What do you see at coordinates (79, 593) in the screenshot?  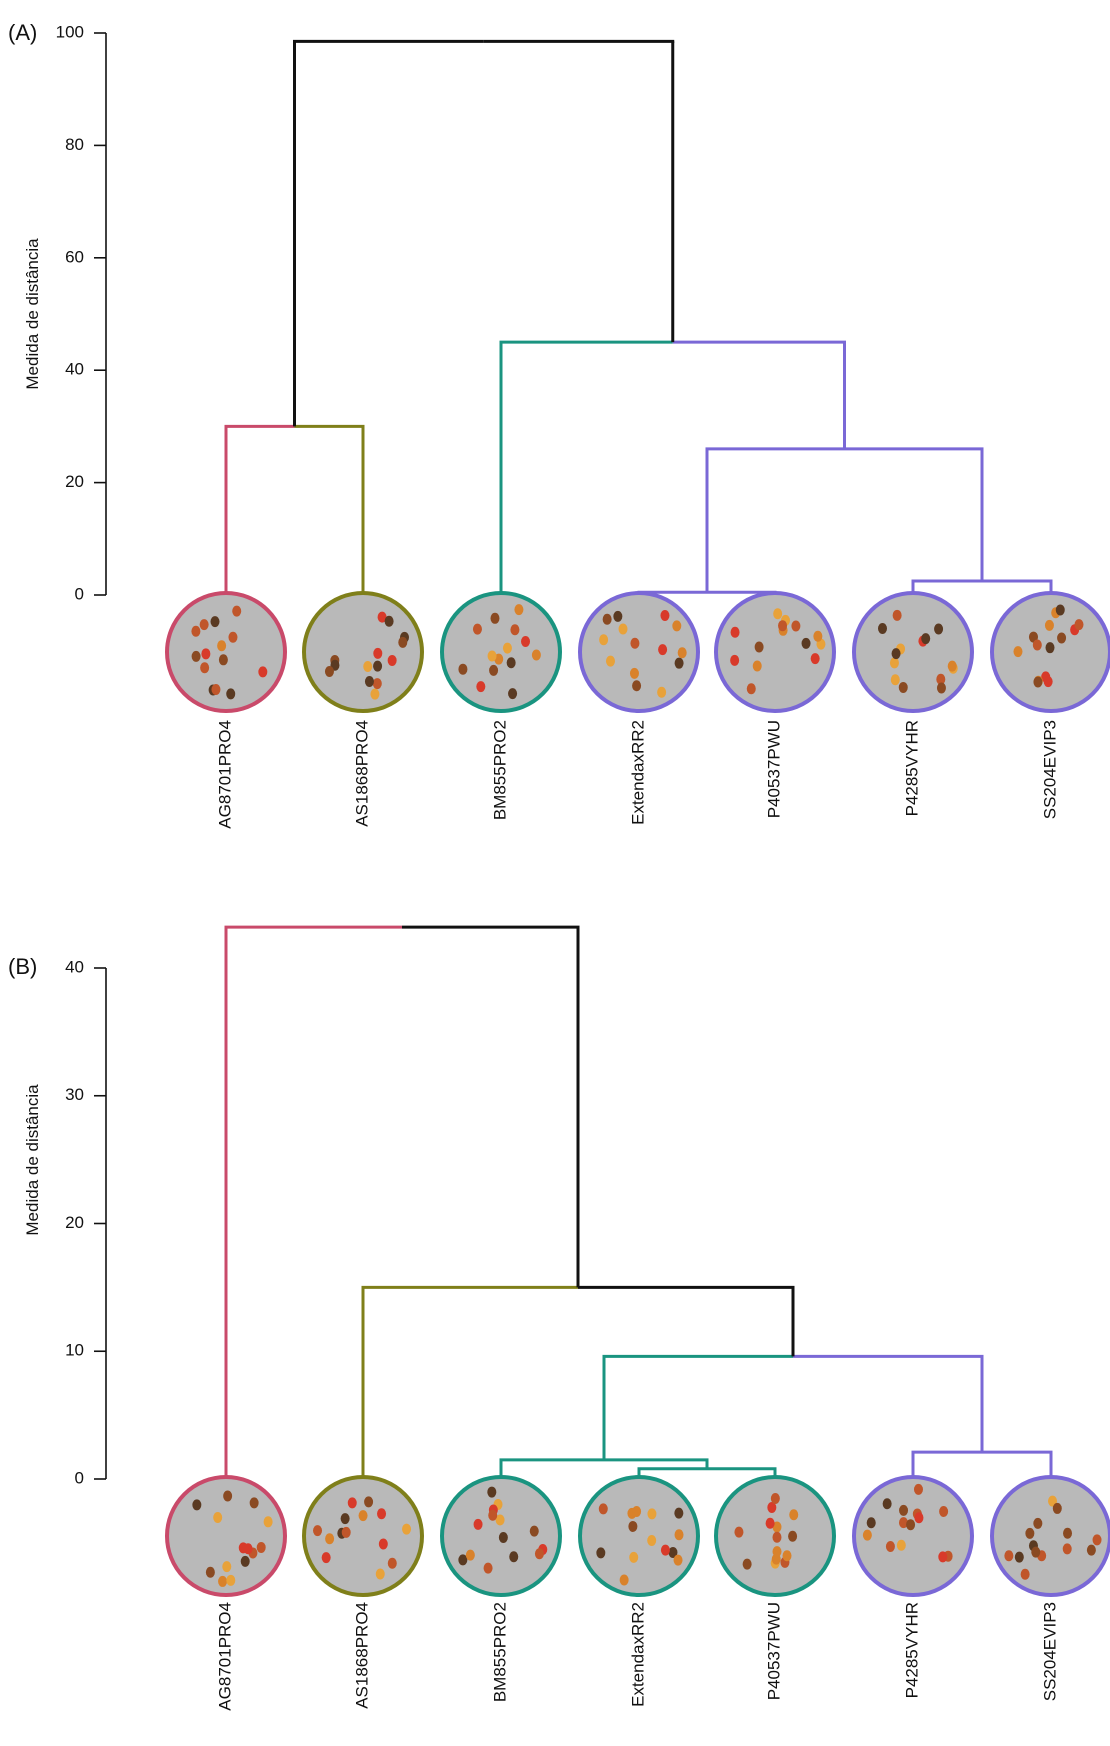 I see `y-tick-label: 0` at bounding box center [79, 593].